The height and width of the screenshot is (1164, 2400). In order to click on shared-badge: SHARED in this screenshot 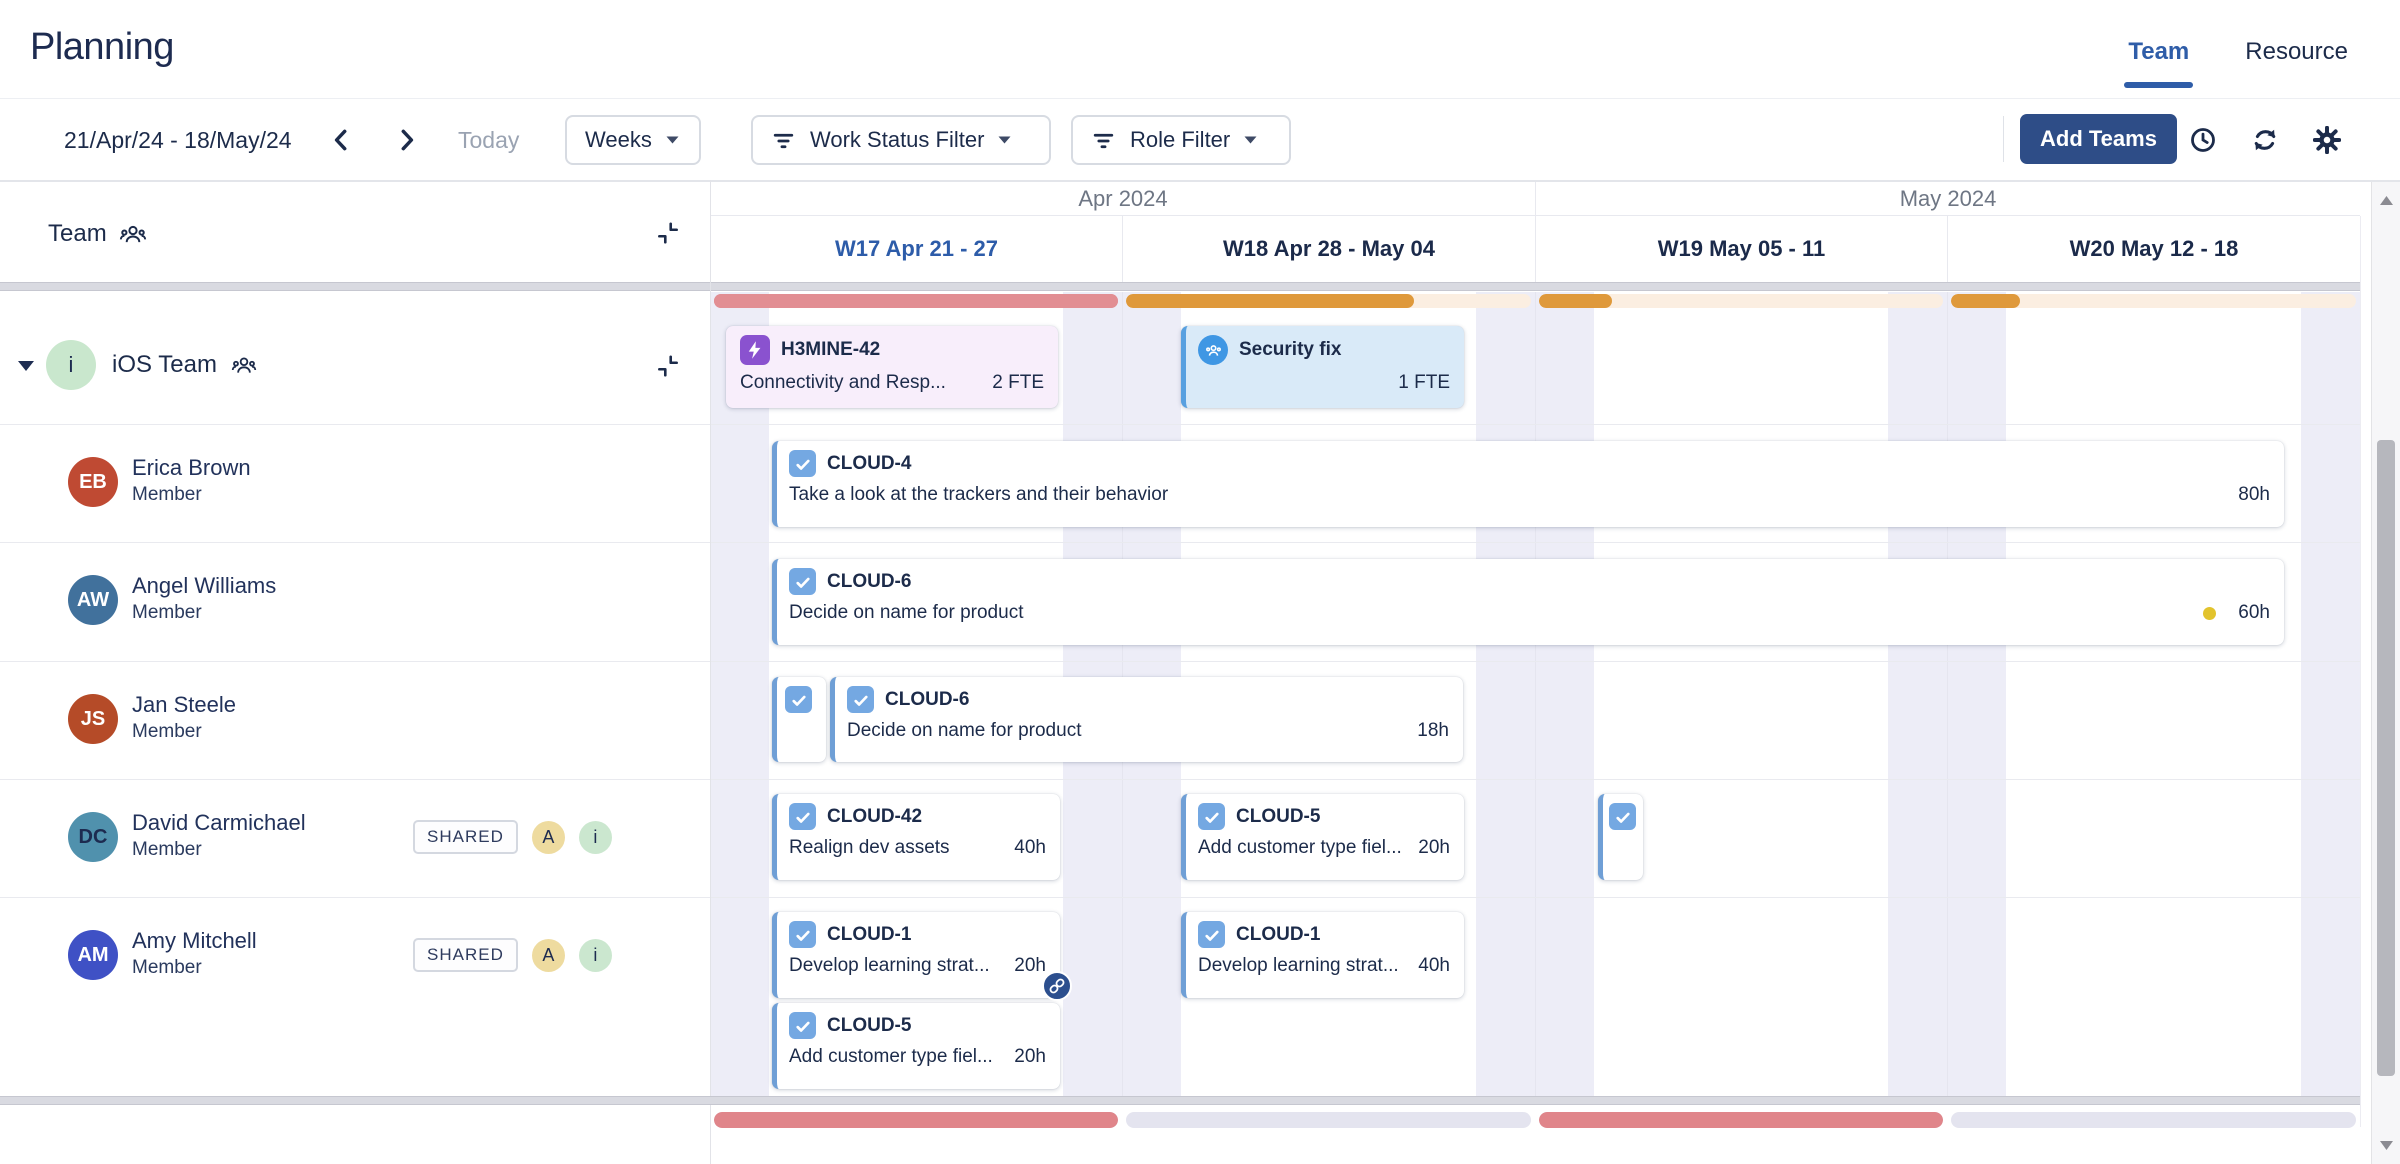, I will do `click(465, 837)`.